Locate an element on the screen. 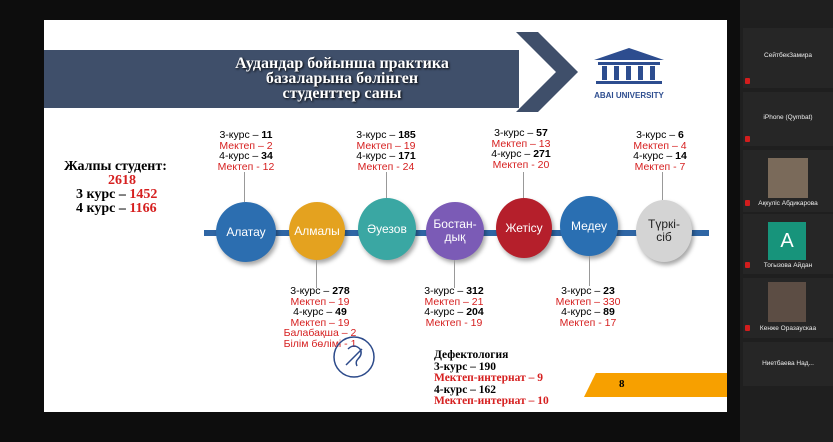 The image size is (833, 442). district-zhetysu: Жетісу is located at coordinates (524, 228).